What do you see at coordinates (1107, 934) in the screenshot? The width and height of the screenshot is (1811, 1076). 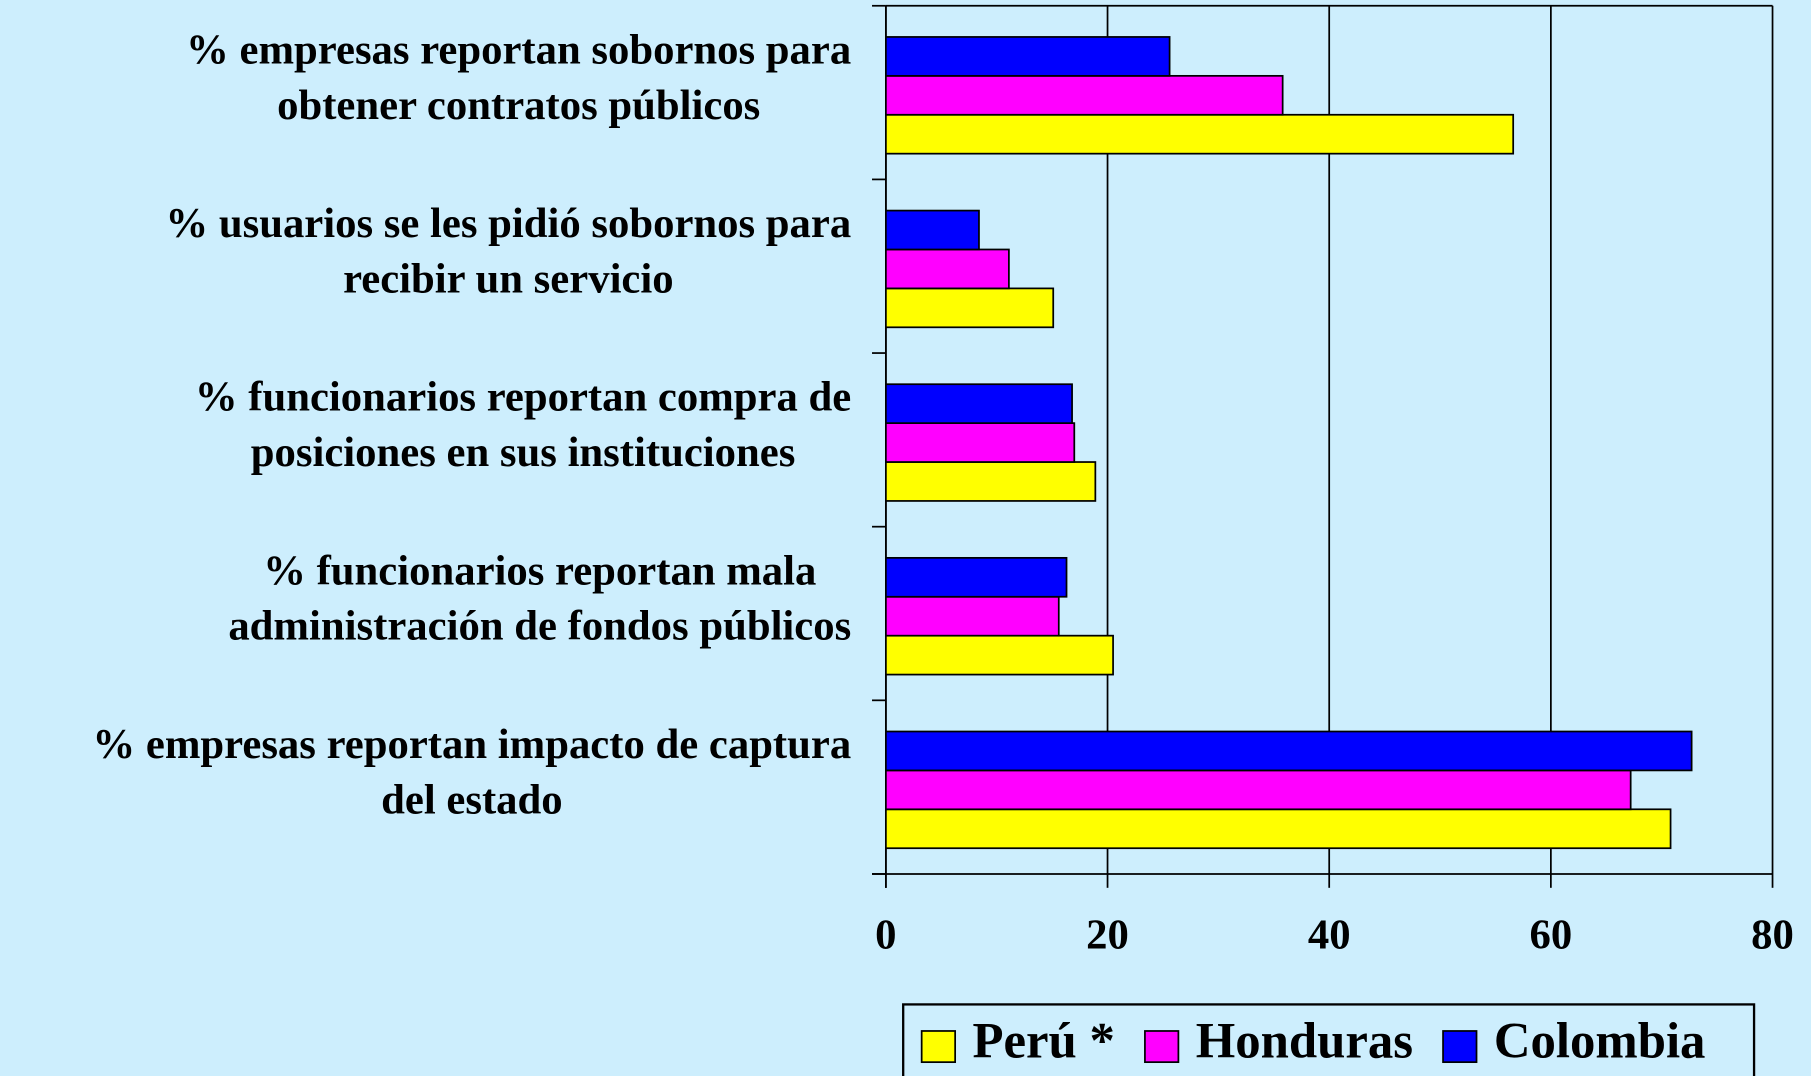 I see `x-tick-label: 20` at bounding box center [1107, 934].